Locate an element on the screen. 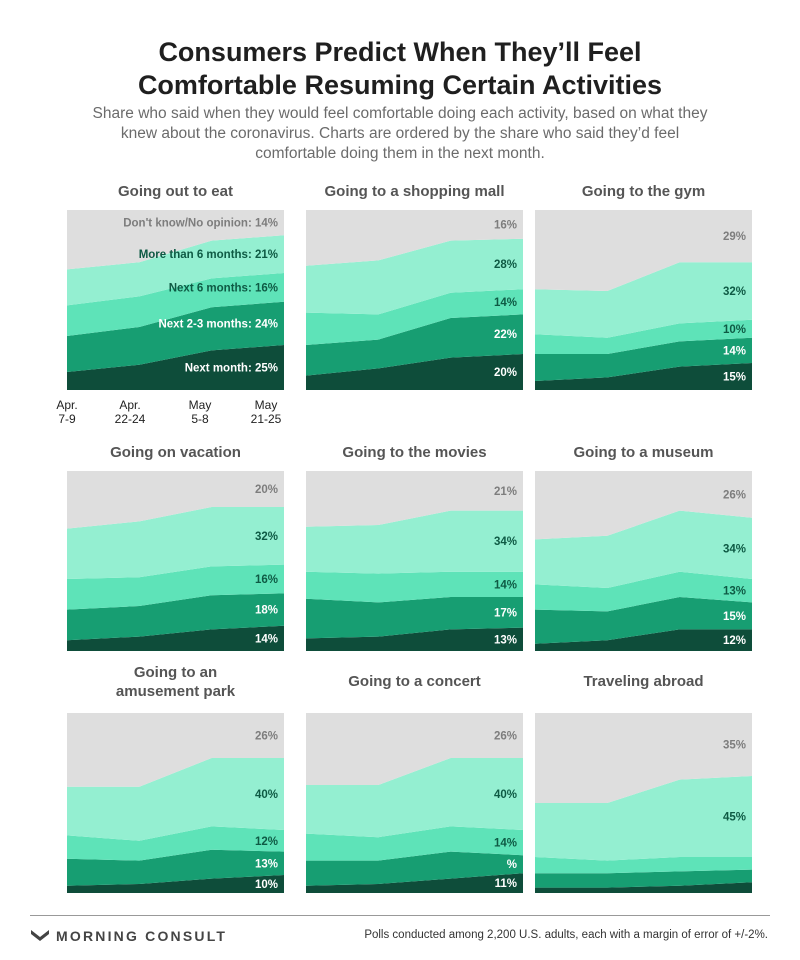 Image resolution: width=800 pixels, height=960 pixels. label-more-than-6-months: 32% is located at coordinates (266, 537).